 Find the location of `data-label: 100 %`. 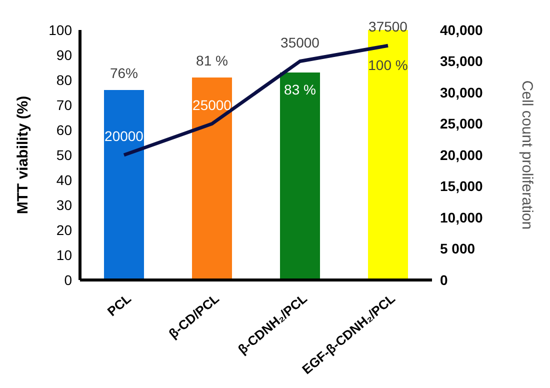

data-label: 100 % is located at coordinates (388, 65).